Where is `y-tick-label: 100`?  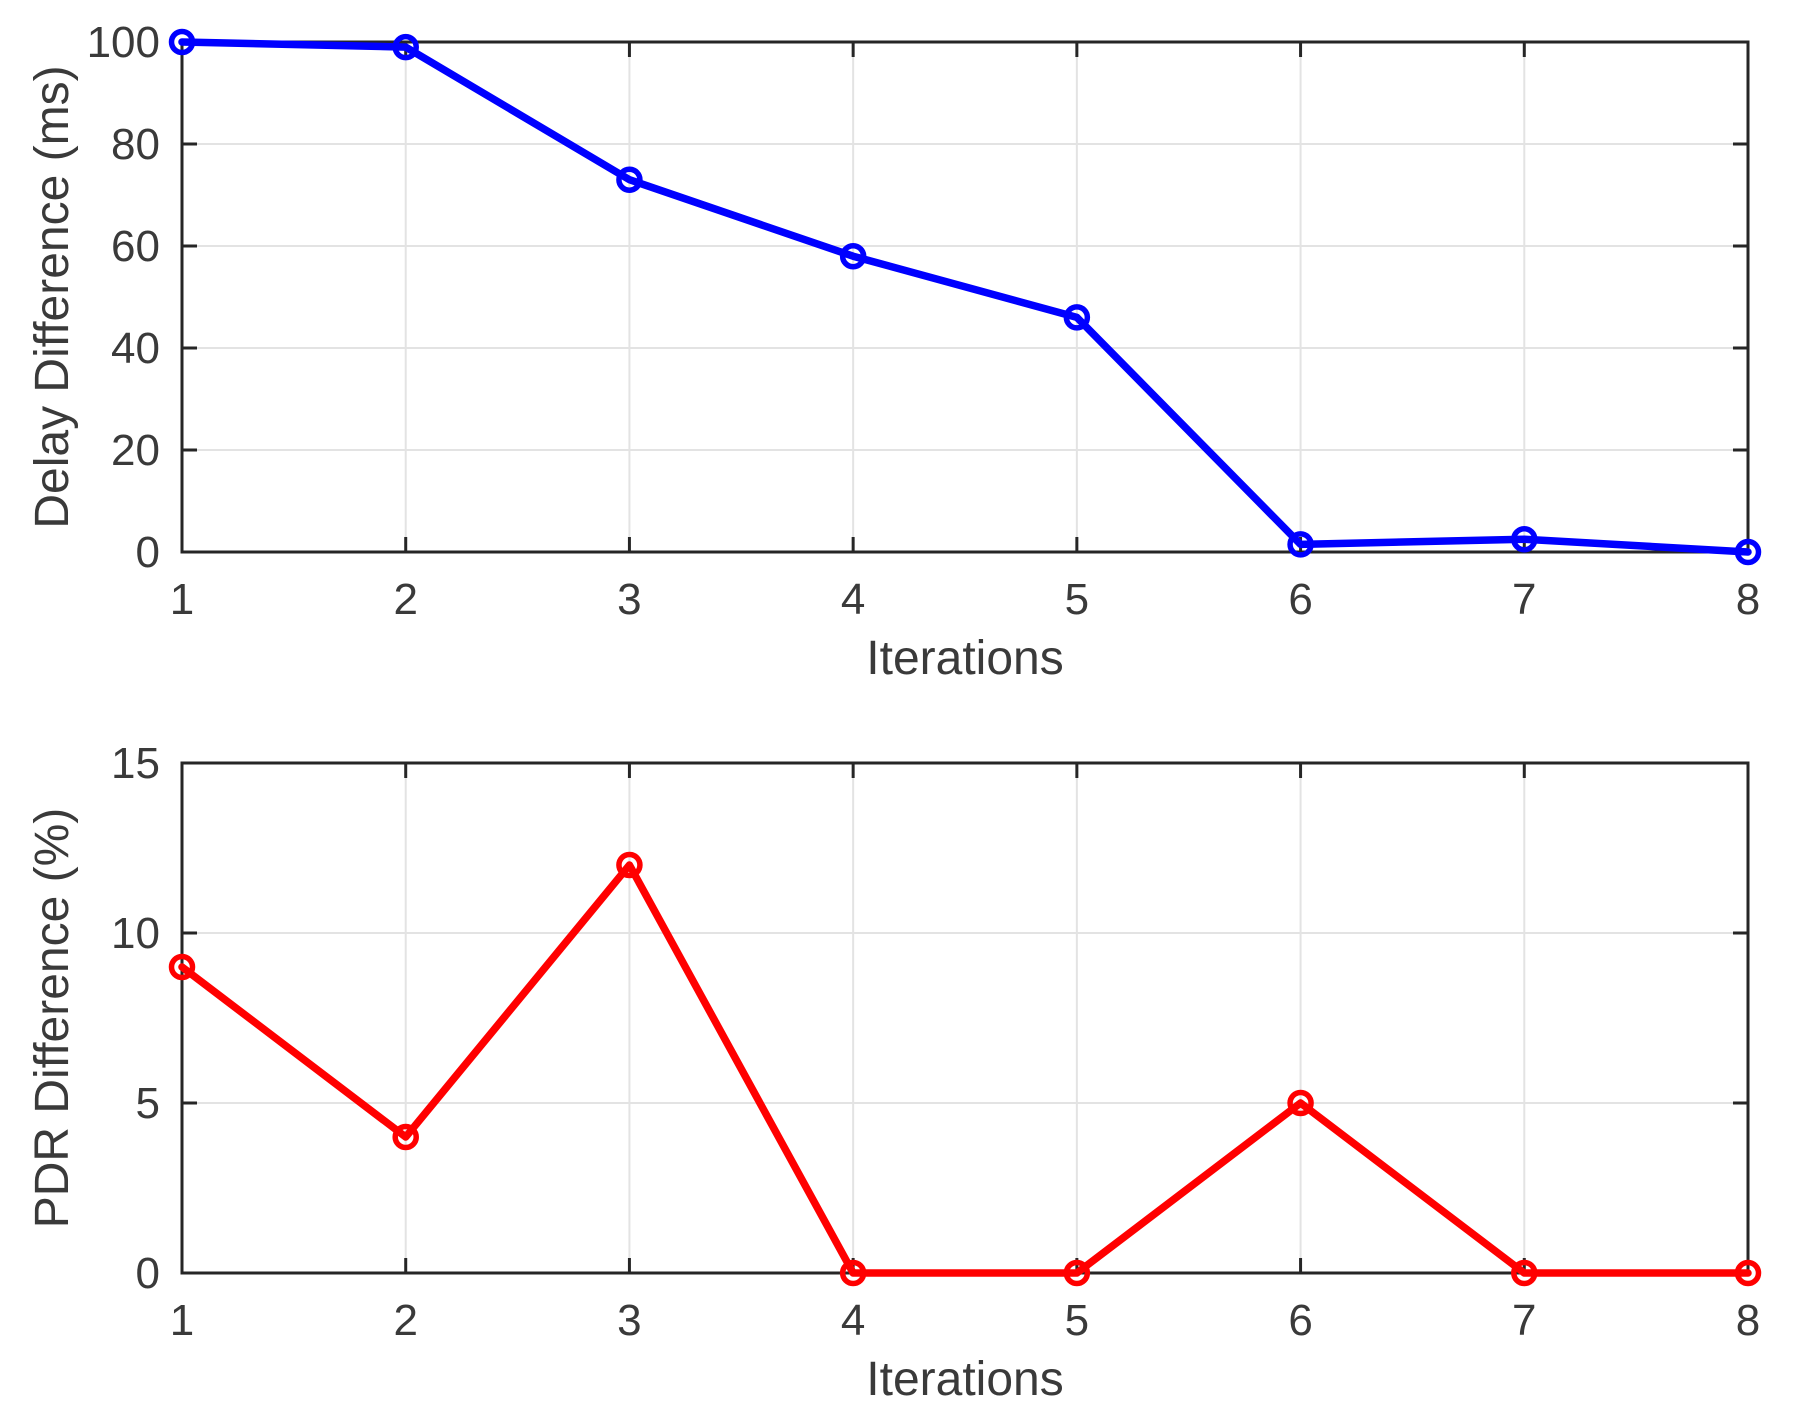
y-tick-label: 100 is located at coordinates (123, 42).